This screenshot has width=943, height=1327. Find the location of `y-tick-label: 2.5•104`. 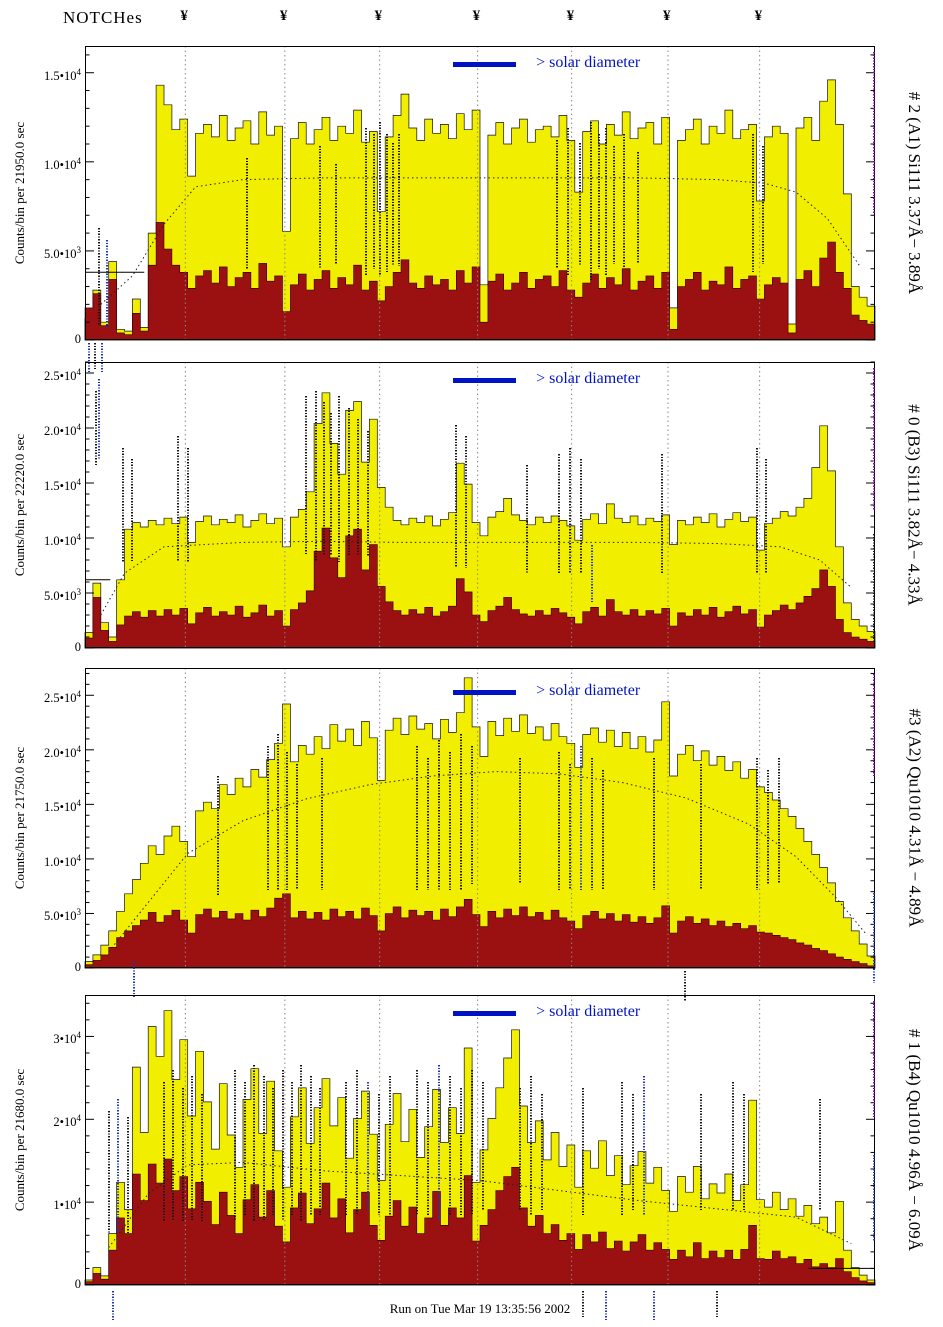

y-tick-label: 2.5•104 is located at coordinates (62, 375).